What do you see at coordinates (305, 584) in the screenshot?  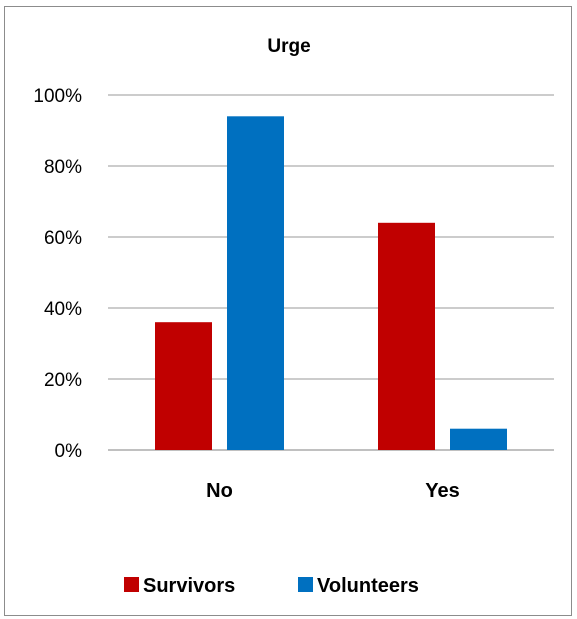 I see `legend-swatch-volunteers` at bounding box center [305, 584].